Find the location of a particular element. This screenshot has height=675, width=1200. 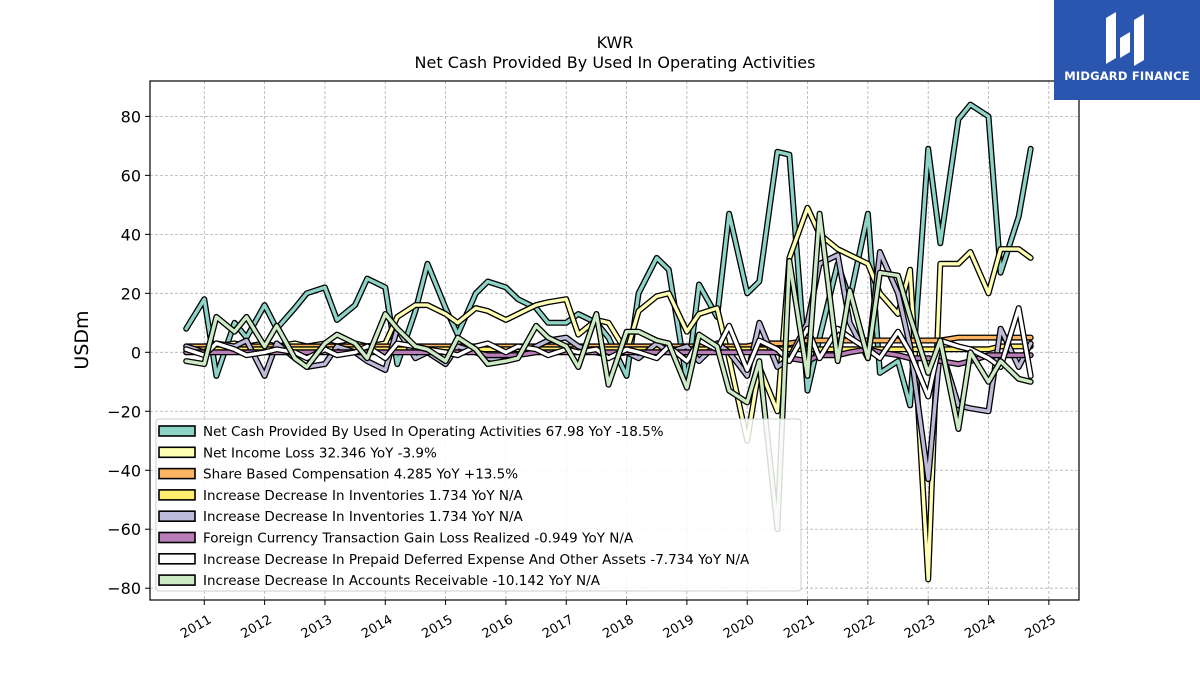

x-tick-label: 2025 is located at coordinates (1041, 627).